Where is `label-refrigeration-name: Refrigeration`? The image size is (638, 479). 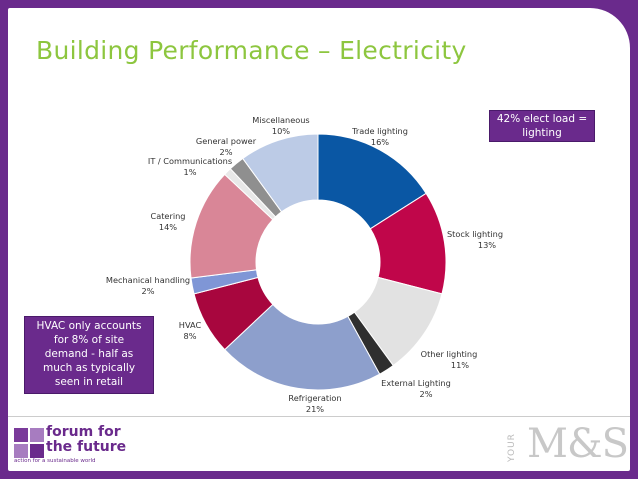 label-refrigeration-name: Refrigeration is located at coordinates (315, 398).